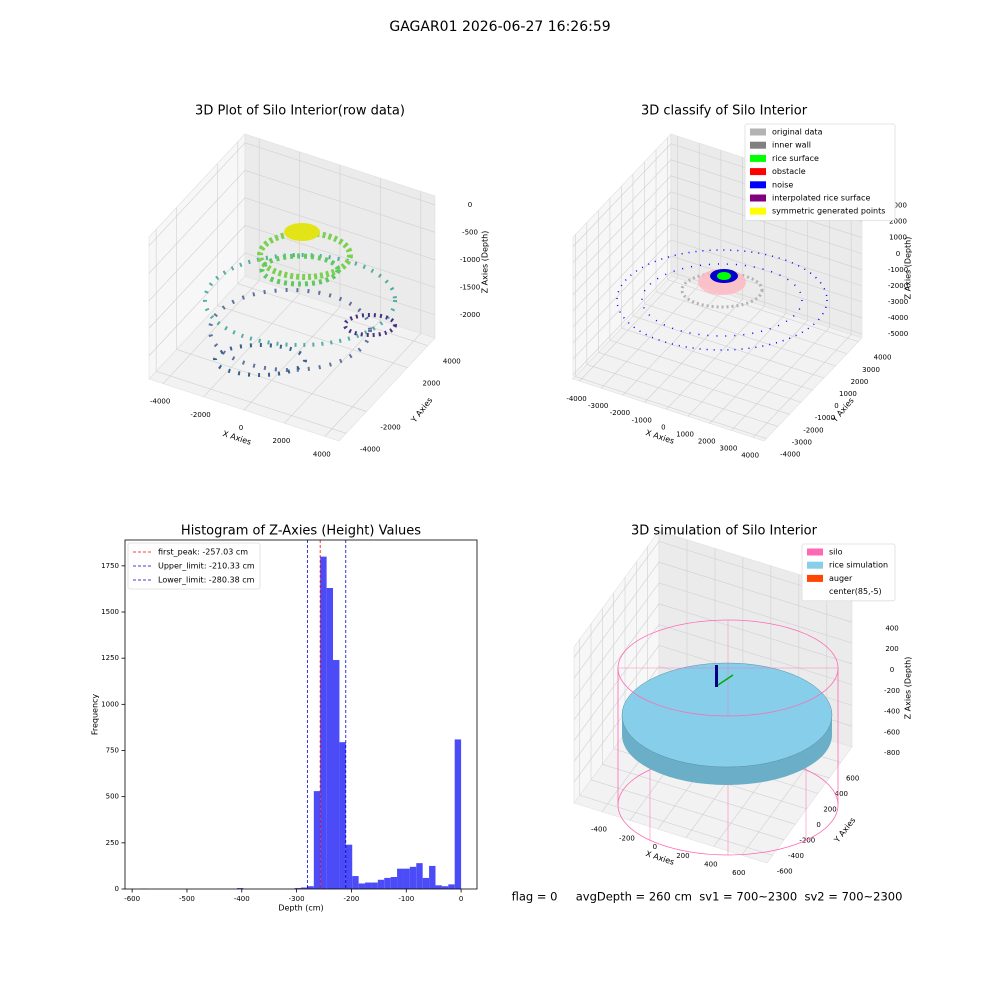 This screenshot has height=1000, width=1000. Describe the element at coordinates (406, 899) in the screenshot. I see `x-tick-label: -100` at that location.